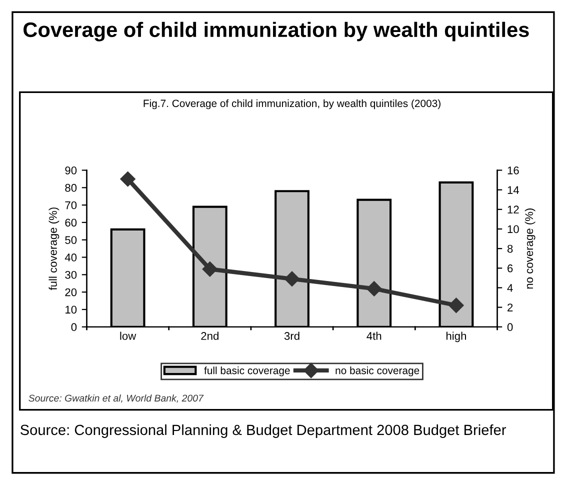 The height and width of the screenshot is (485, 567). Describe the element at coordinates (247, 371) in the screenshot. I see `legend-label: full basic coverage` at that location.